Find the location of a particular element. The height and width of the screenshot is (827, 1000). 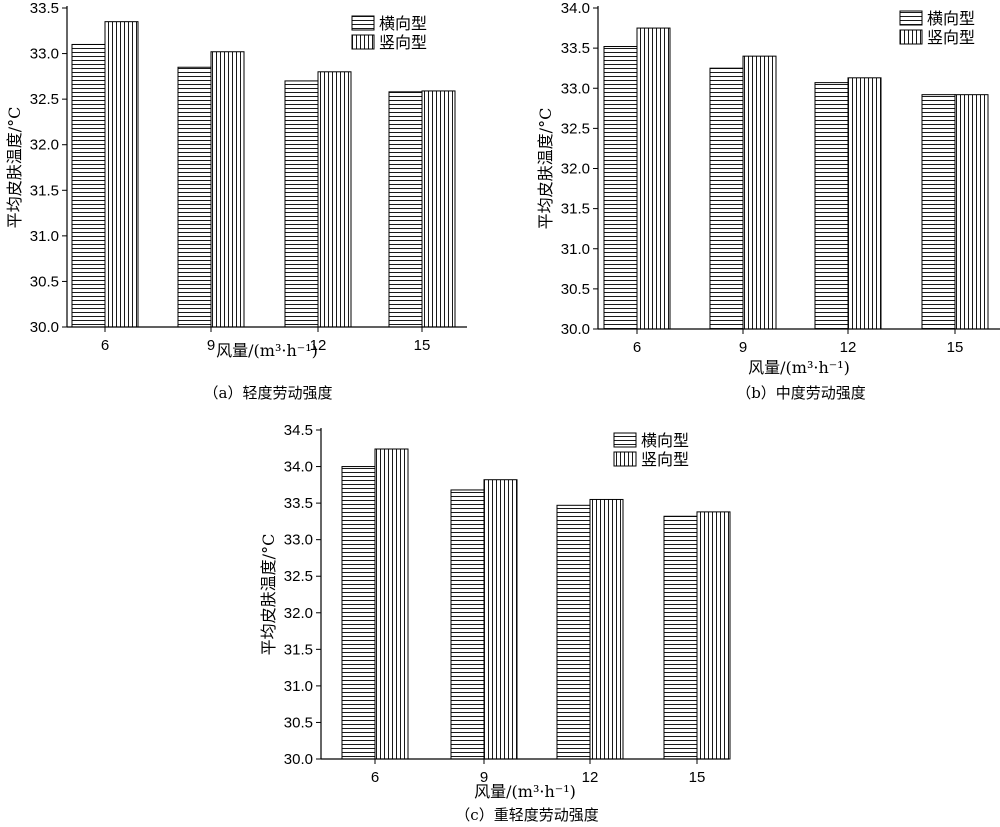

chart-caption: （a）轻度劳动强度 is located at coordinates (268, 393).